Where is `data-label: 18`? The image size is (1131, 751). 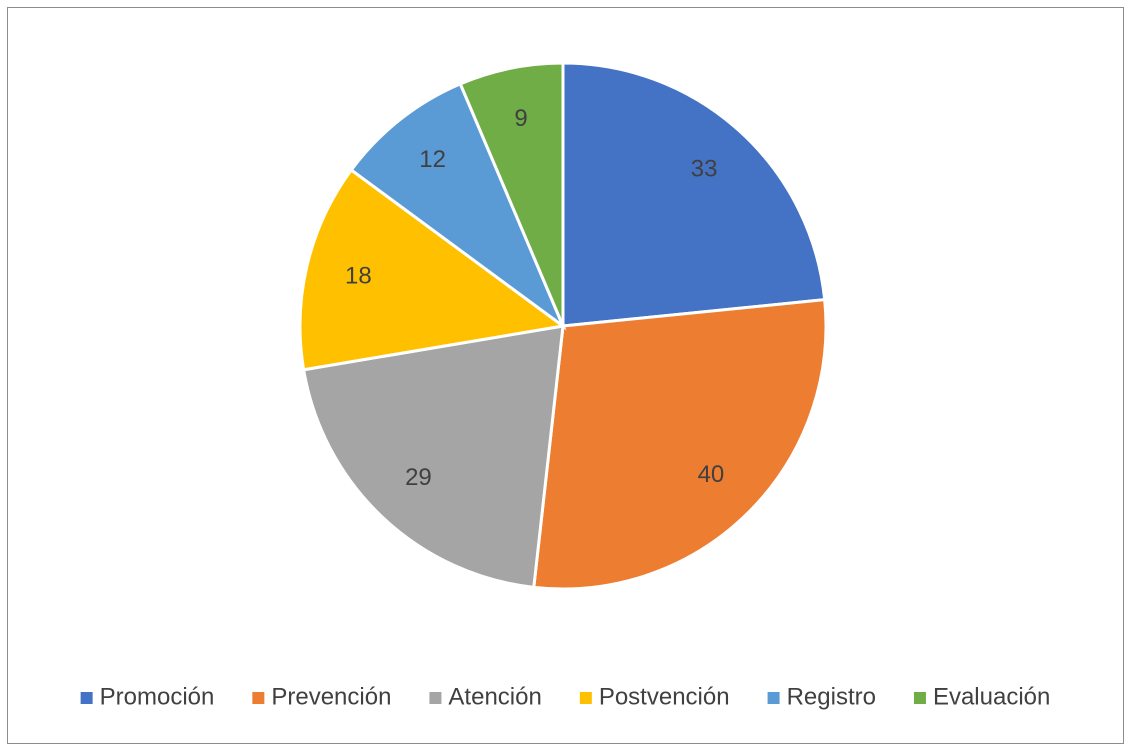
data-label: 18 is located at coordinates (358, 276).